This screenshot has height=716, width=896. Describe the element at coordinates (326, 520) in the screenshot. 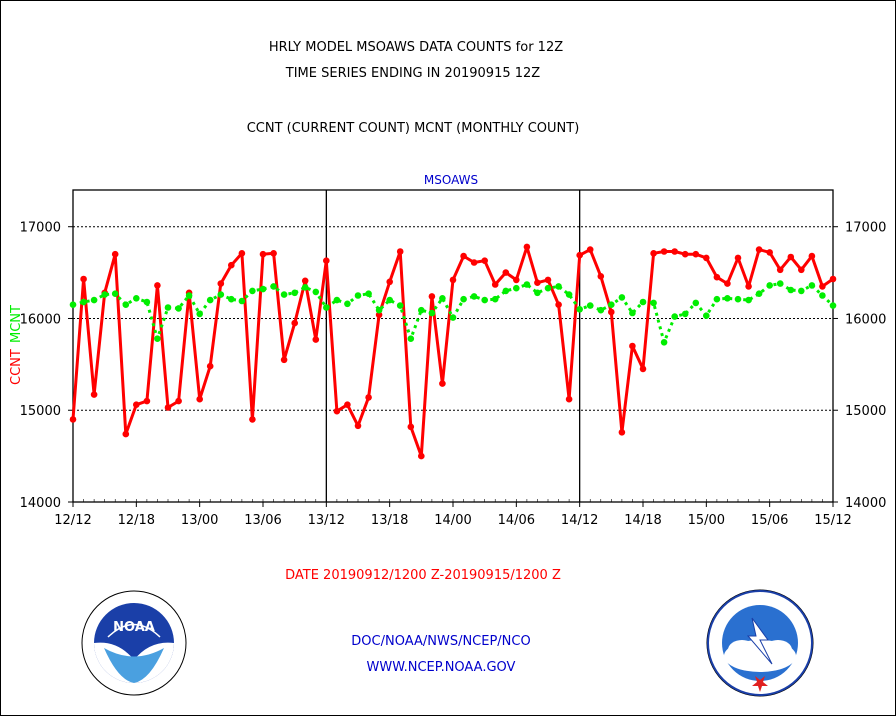

I see `x-tick-label: 13/12` at that location.